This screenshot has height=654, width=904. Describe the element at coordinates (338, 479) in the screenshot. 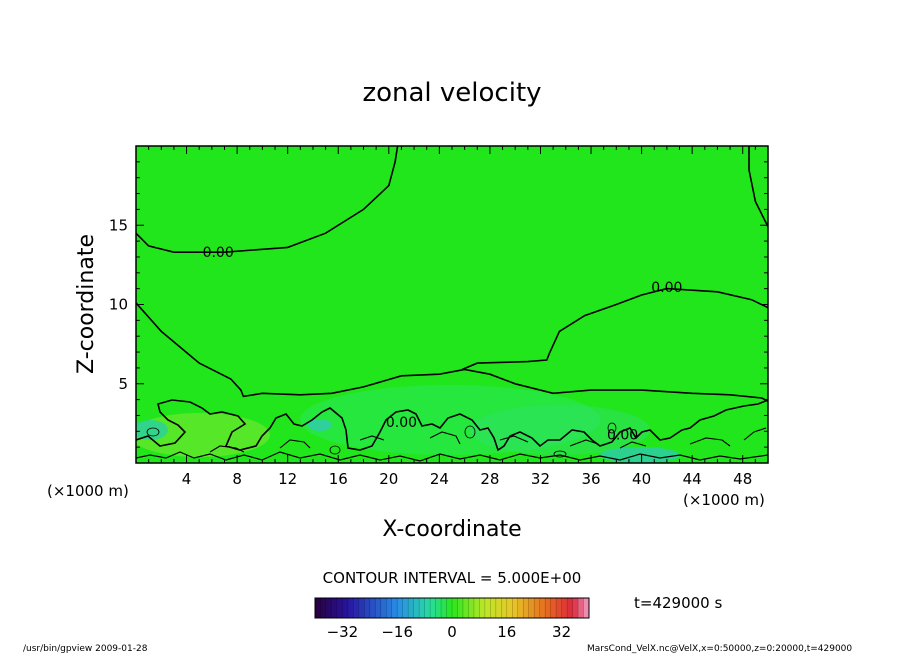

I see `x-tick-label: 16` at that location.